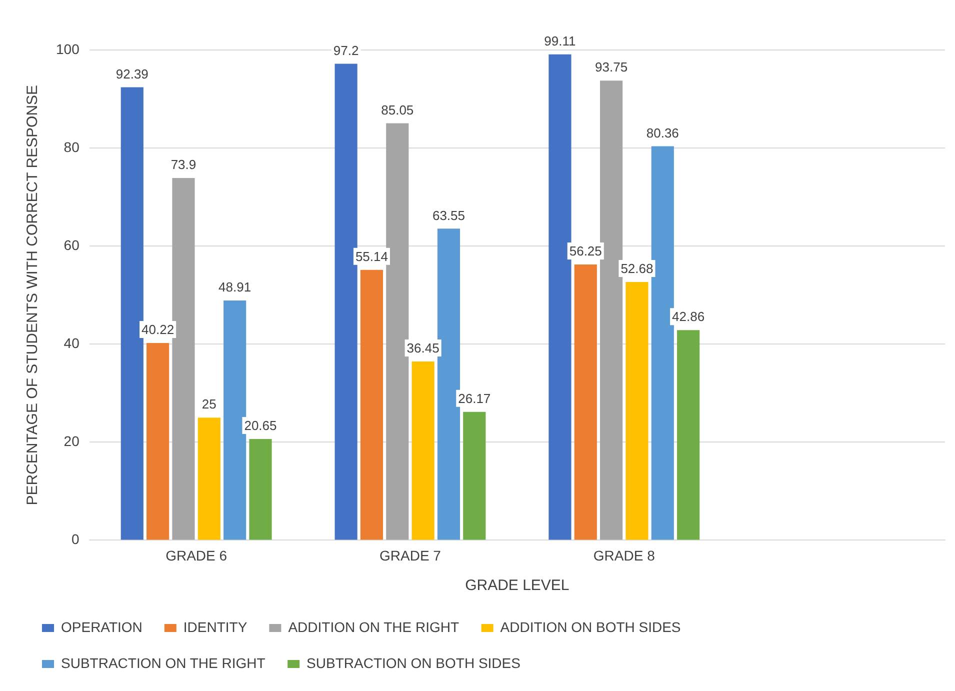 This screenshot has height=691, width=955. I want to click on y-axis-title: PERCENTAGE OF STUDENTS WITH CORRECT RESPONSE, so click(33, 295).